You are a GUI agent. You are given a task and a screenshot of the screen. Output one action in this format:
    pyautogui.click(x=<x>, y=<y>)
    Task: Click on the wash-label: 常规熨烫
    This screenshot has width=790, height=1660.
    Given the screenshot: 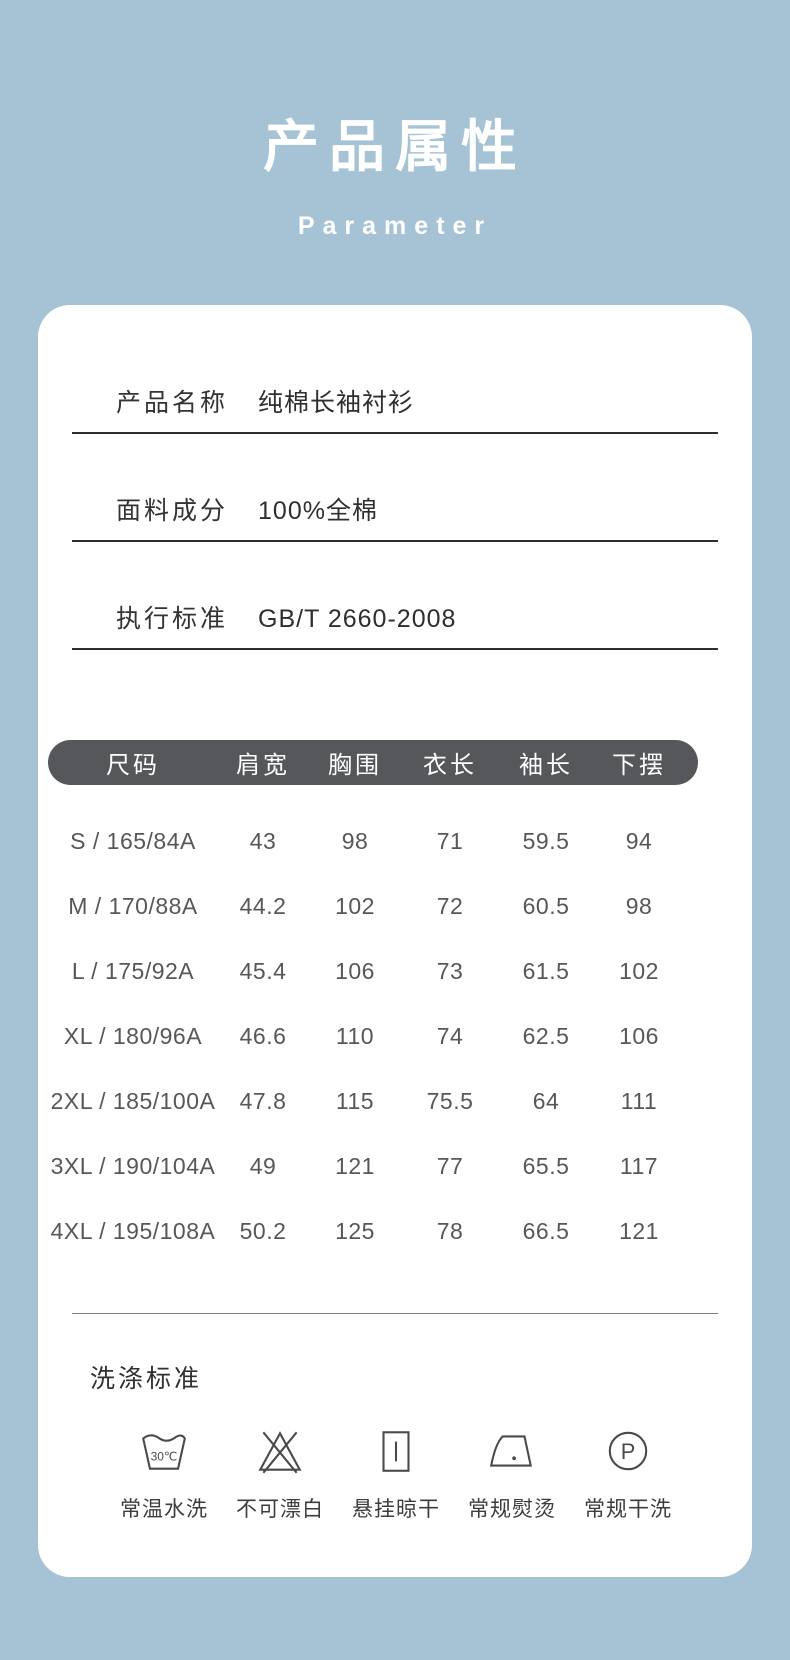 What is the action you would take?
    pyautogui.click(x=512, y=1509)
    